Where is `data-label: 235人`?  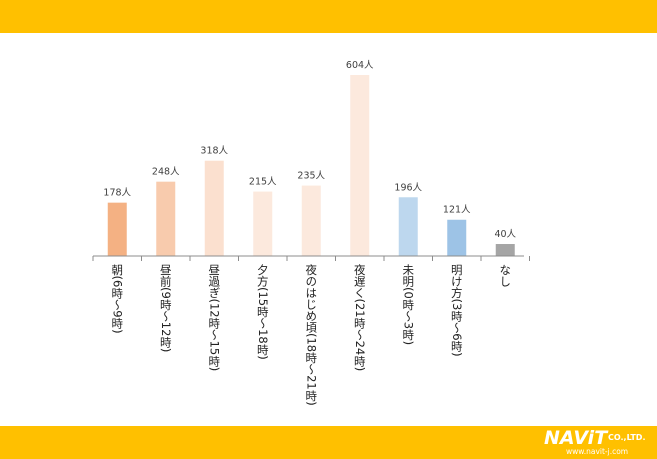 data-label: 235人 is located at coordinates (311, 176).